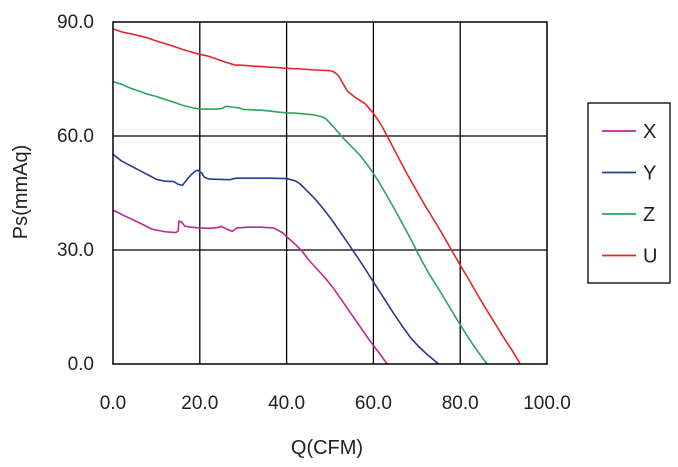  I want to click on y-tick-label: 0.0, so click(81, 364).